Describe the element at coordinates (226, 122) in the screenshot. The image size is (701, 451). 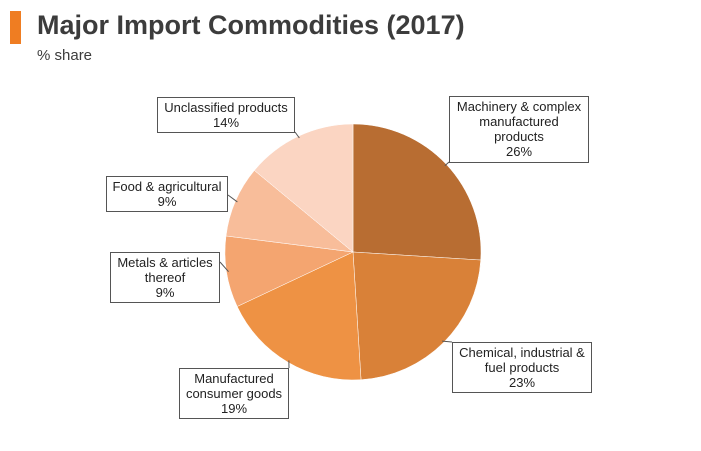
I see `slice-value-label: 14%` at that location.